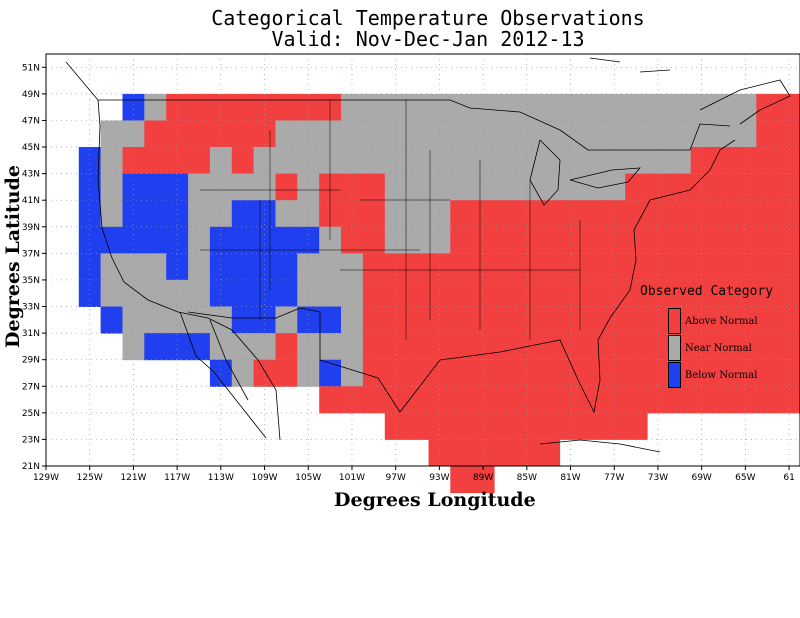  Describe the element at coordinates (396, 478) in the screenshot. I see `lon-tick-label: 97W` at that location.